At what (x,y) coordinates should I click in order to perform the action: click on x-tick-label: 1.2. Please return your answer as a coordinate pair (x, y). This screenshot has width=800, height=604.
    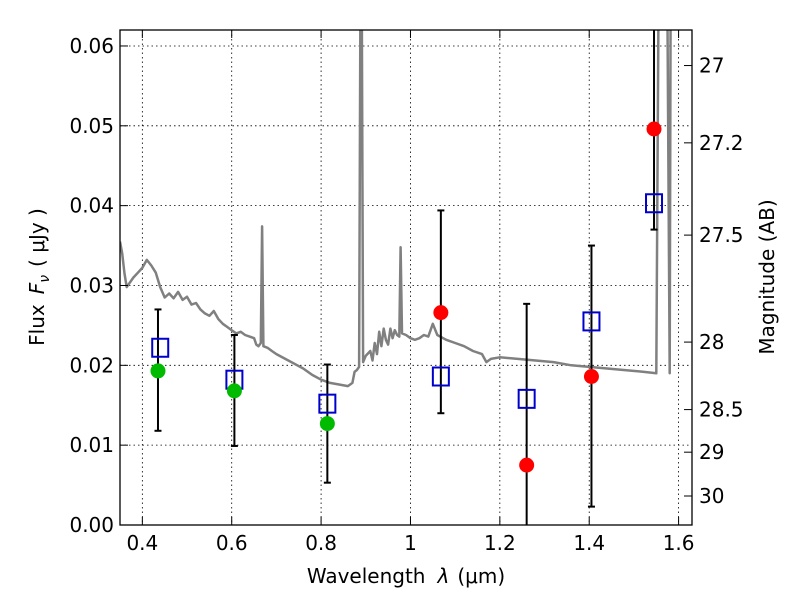
    Looking at the image, I should click on (500, 543).